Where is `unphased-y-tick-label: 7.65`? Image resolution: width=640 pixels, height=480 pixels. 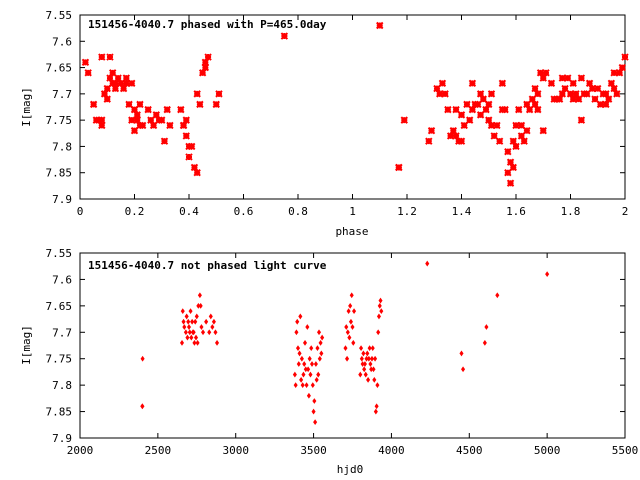
unphased-y-tick-label: 7.65 is located at coordinates (59, 306).